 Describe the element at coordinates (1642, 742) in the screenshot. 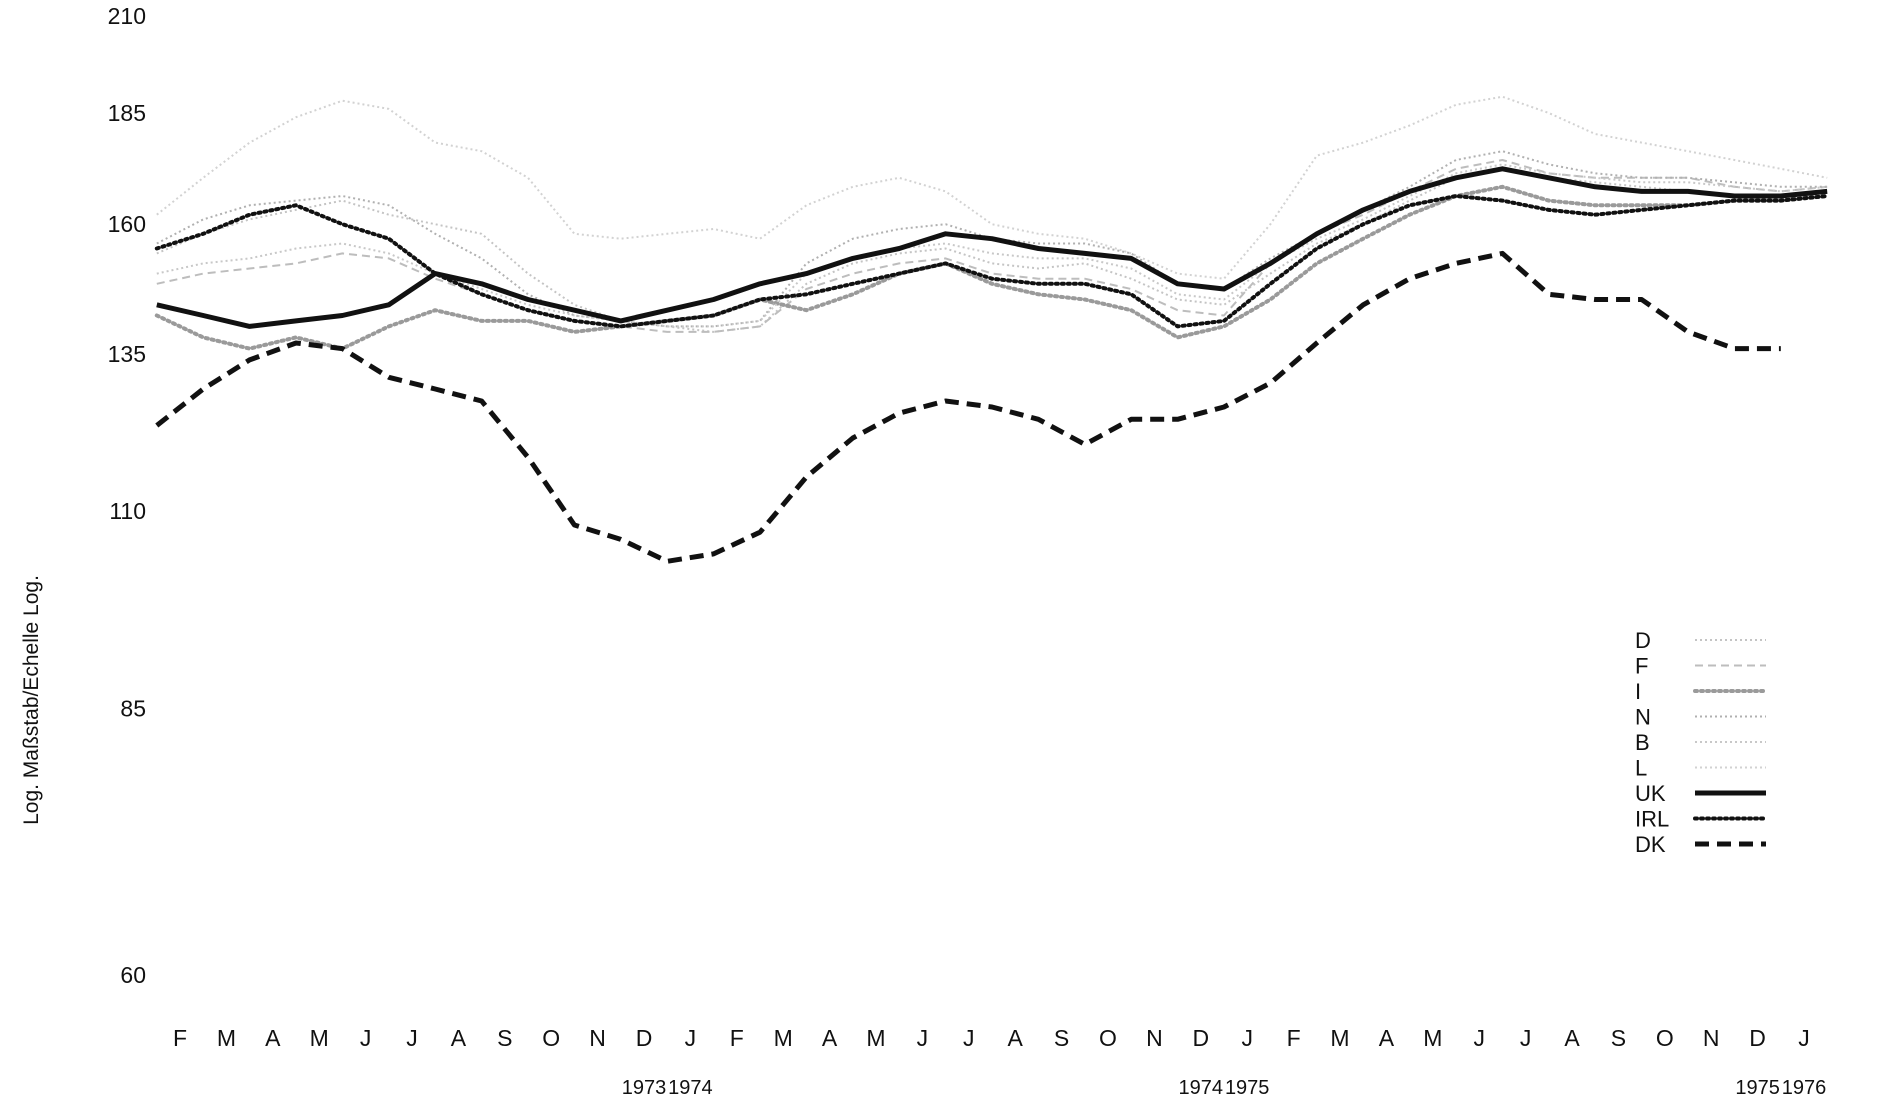

I see `legend-label-b: B` at that location.